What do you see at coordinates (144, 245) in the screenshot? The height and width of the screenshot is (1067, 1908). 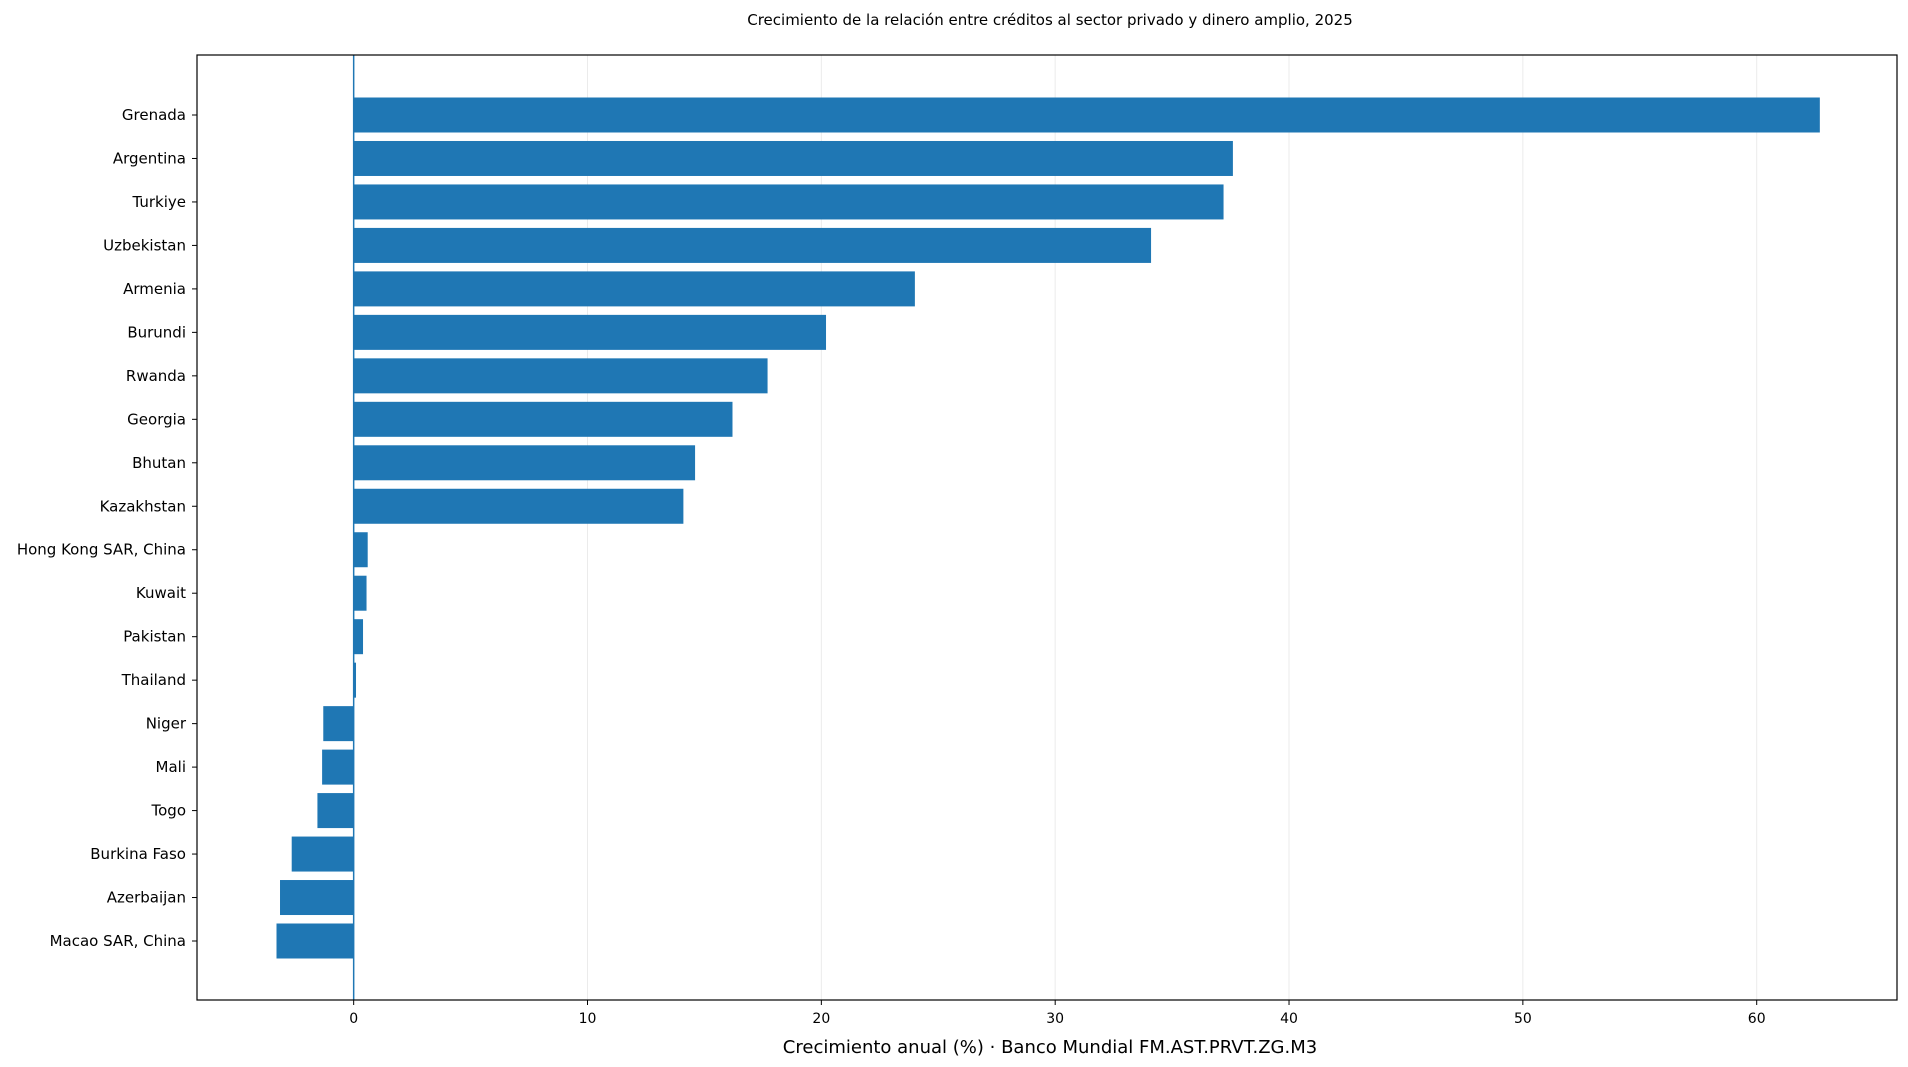 I see `y-category-label-3: Uzbekistan` at bounding box center [144, 245].